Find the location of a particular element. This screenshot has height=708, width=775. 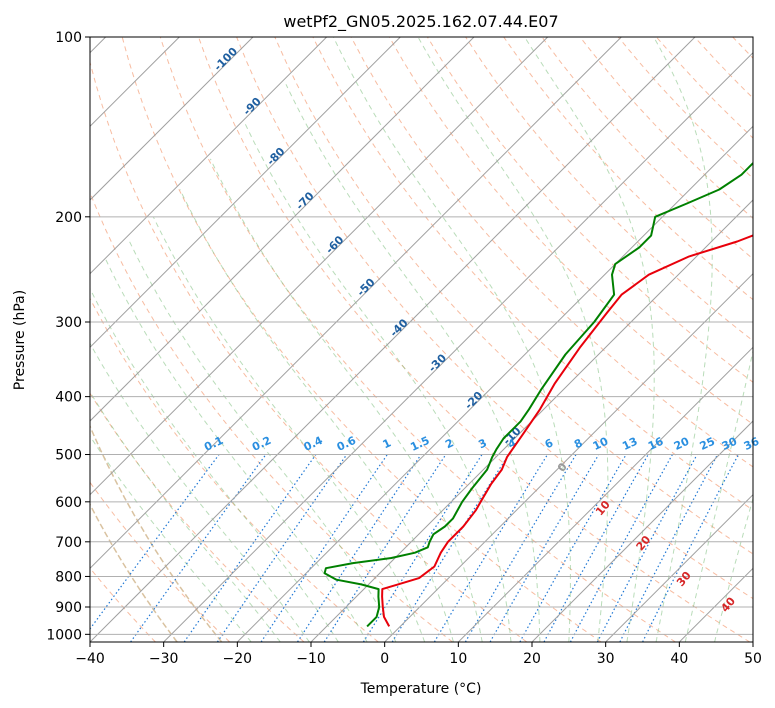

chart-title: wetPf2_GN05.2025.162.07.44.E07 is located at coordinates (420, 22).